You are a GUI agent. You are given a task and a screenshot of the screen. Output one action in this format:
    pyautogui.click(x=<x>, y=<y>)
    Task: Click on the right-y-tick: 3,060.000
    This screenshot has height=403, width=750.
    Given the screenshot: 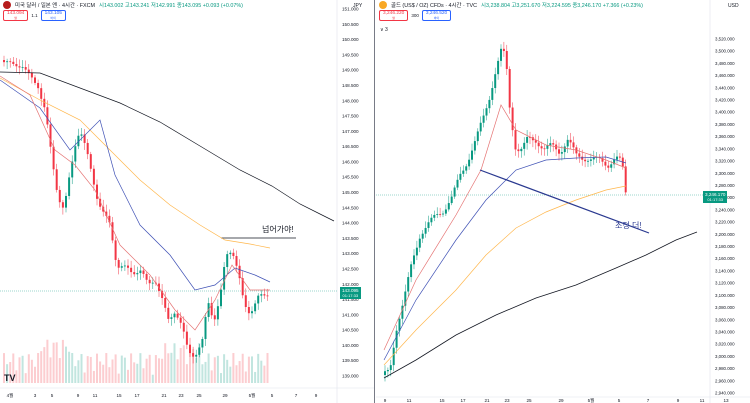 What is the action you would take?
    pyautogui.click(x=725, y=319)
    